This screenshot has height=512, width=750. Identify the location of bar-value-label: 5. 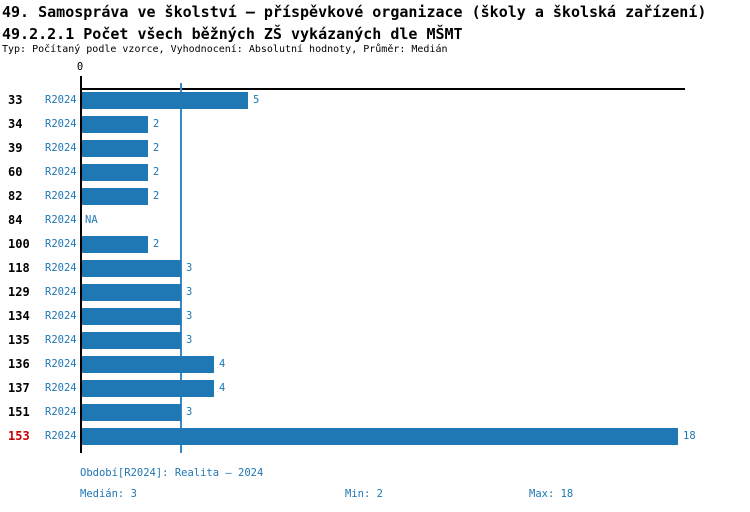
(256, 100).